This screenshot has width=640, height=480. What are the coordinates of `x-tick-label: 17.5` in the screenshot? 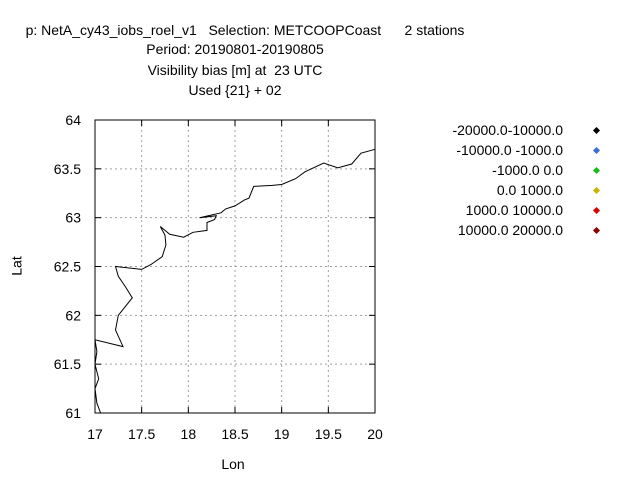 It's located at (141, 434).